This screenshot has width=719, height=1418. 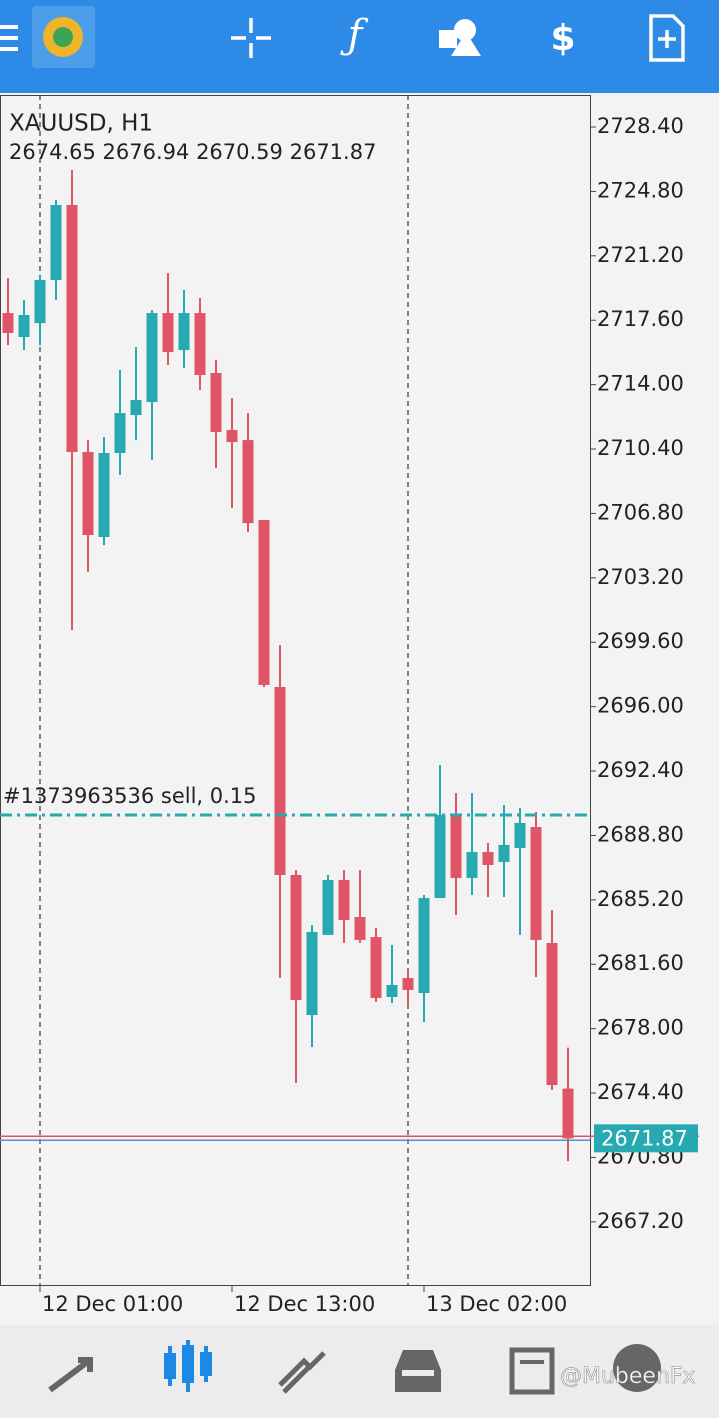 What do you see at coordinates (192, 152) in the screenshot?
I see `ohlc-readout: 2674.65 2676.94 2670.59 2671.87` at bounding box center [192, 152].